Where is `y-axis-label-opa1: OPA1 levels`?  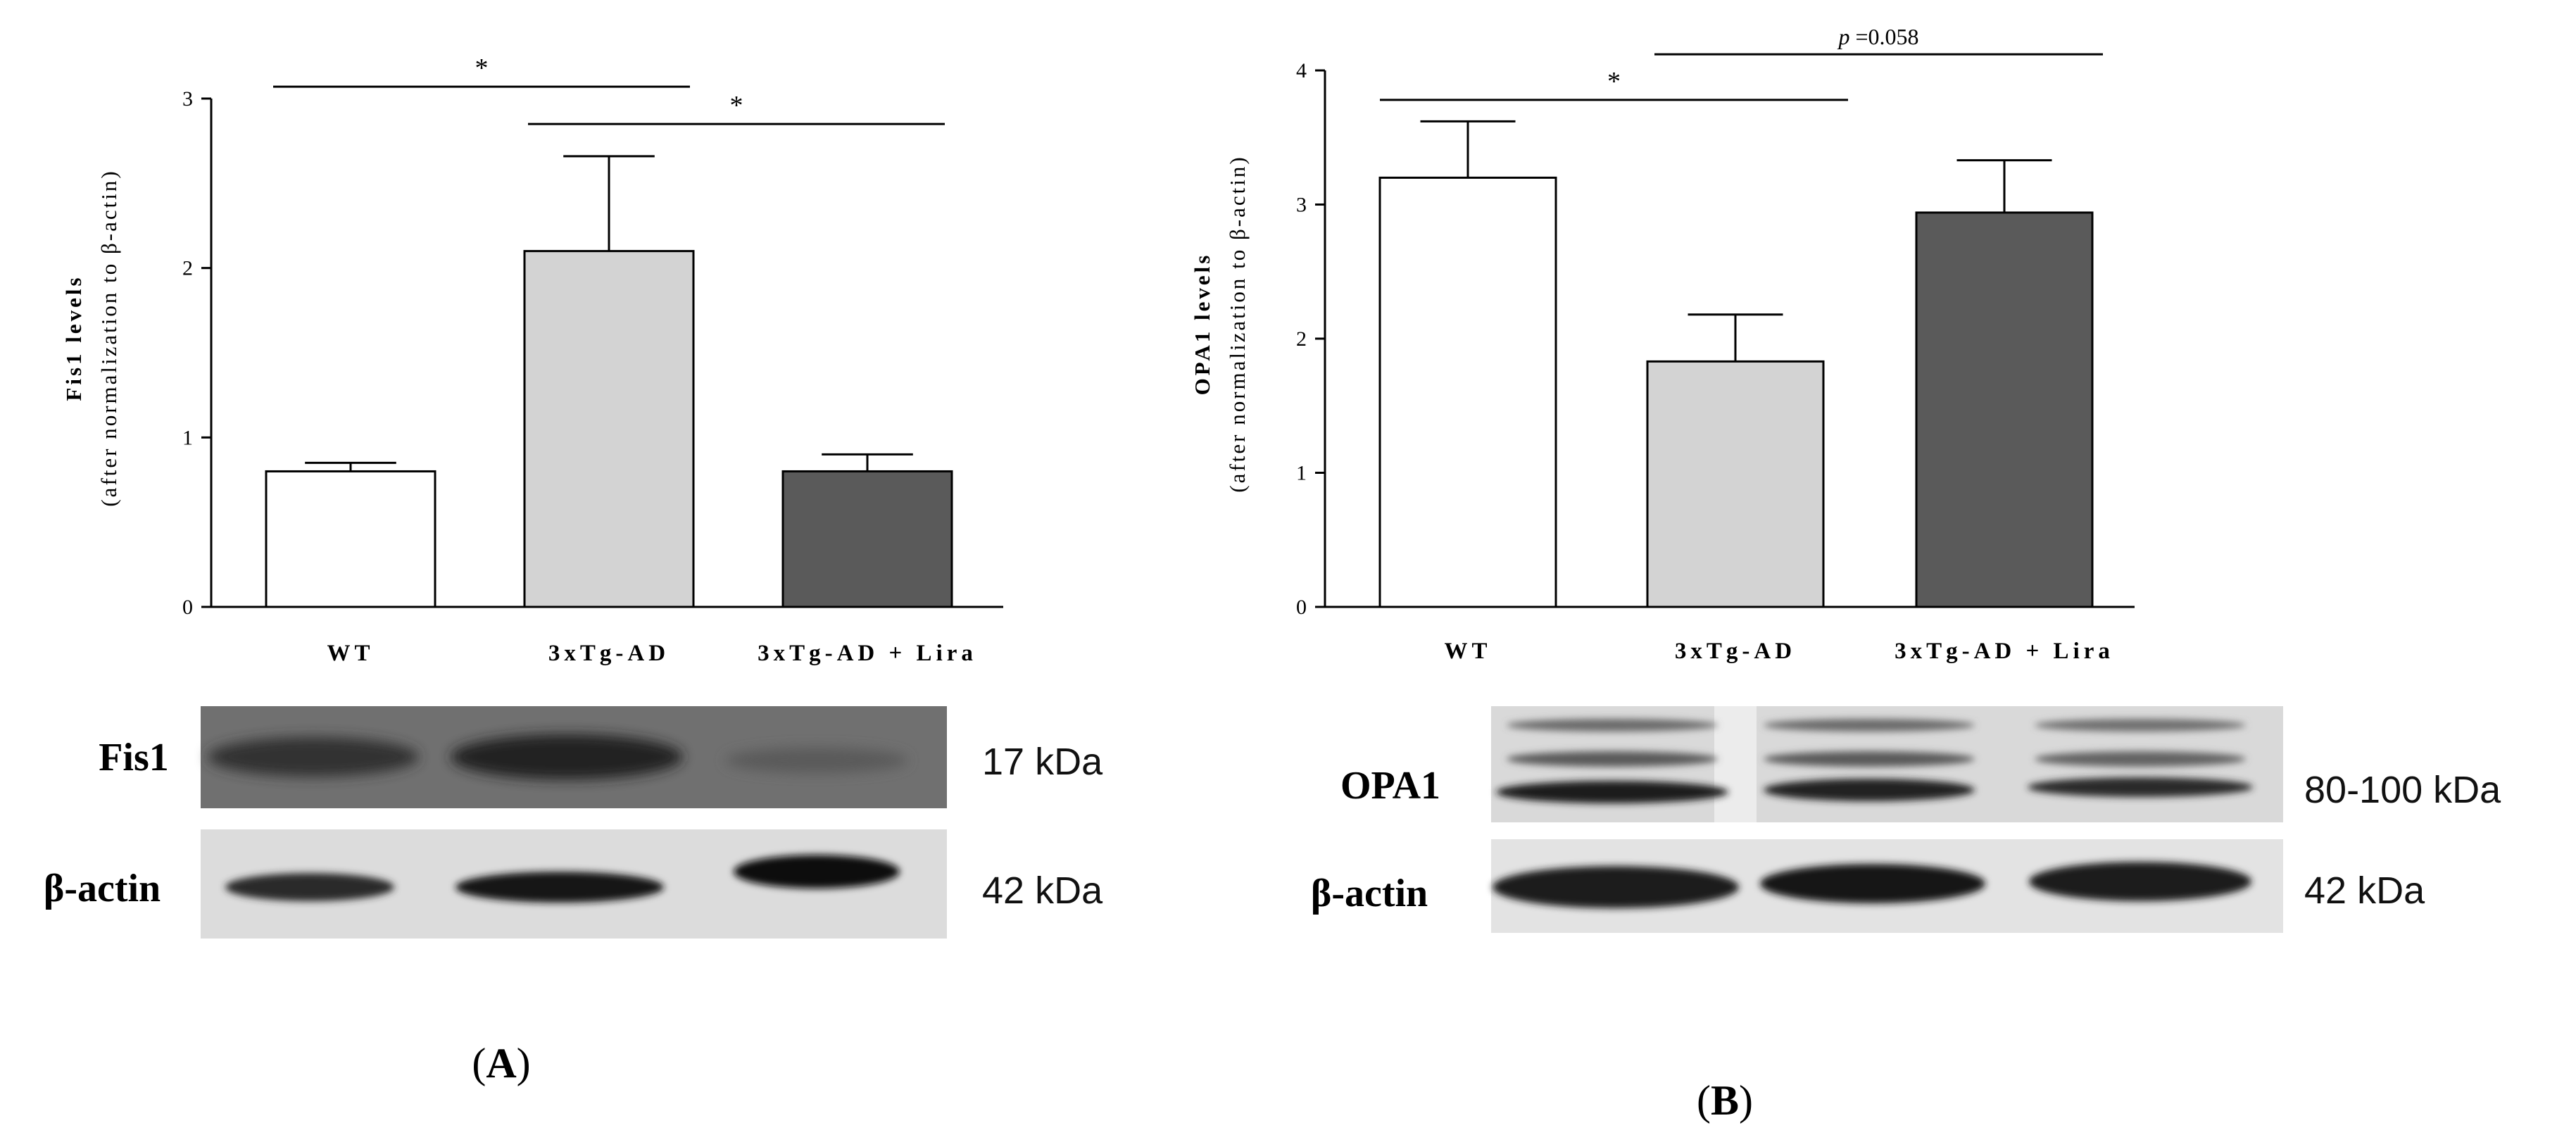
y-axis-label-opa1: OPA1 levels is located at coordinates (1202, 324).